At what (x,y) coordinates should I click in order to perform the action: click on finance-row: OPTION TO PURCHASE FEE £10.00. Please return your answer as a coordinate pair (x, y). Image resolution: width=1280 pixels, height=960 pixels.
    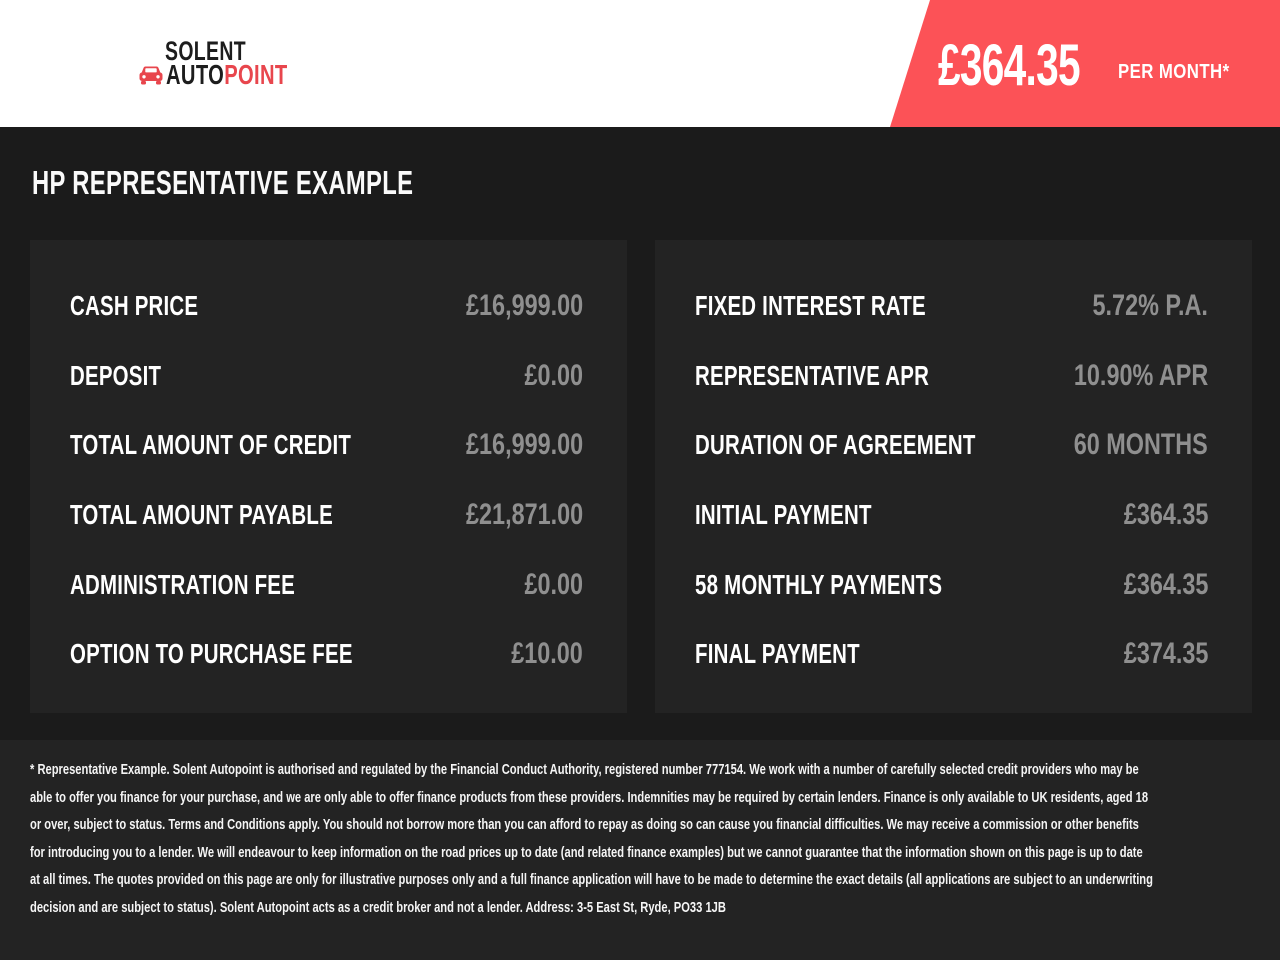
    Looking at the image, I should click on (326, 654).